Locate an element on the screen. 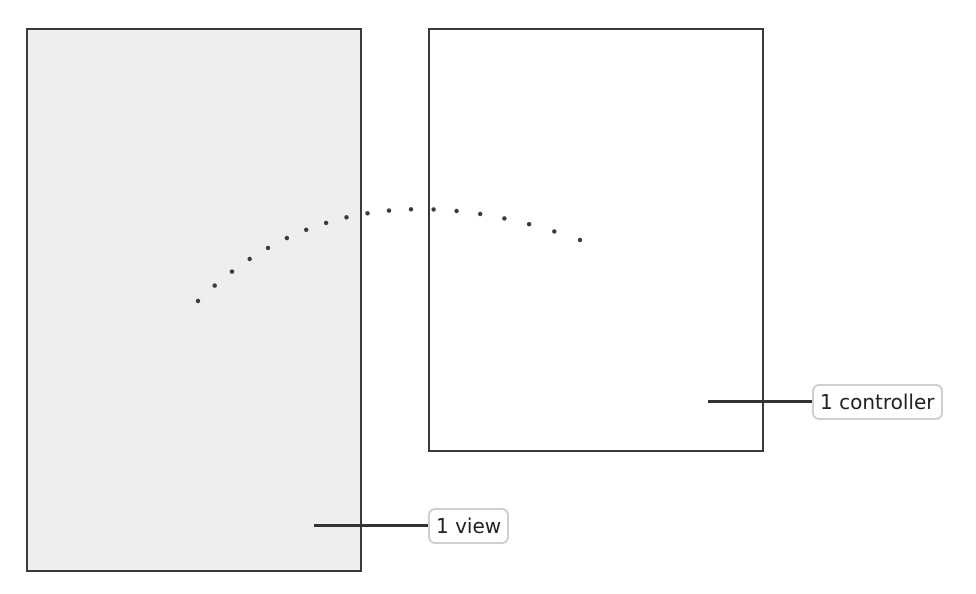 The width and height of the screenshot is (976, 594). controller-callout-line is located at coordinates (761, 401).